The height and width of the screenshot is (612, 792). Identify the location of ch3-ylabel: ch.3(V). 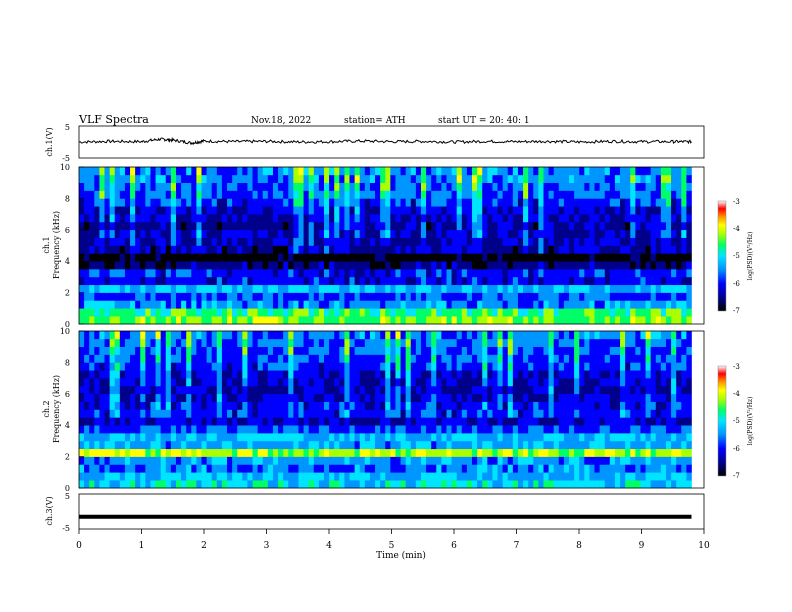
(49, 510).